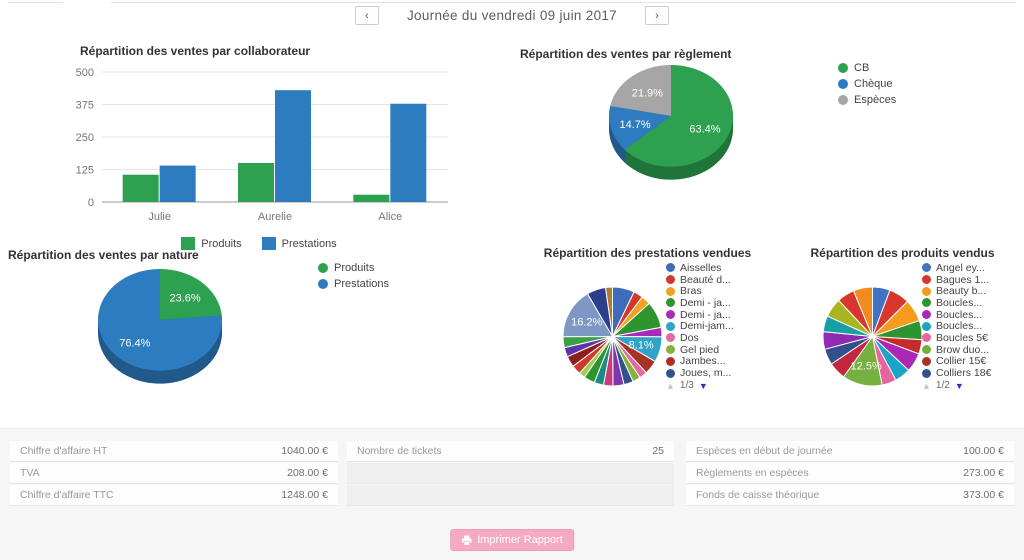  I want to click on legend-item: Dos, so click(700, 338).